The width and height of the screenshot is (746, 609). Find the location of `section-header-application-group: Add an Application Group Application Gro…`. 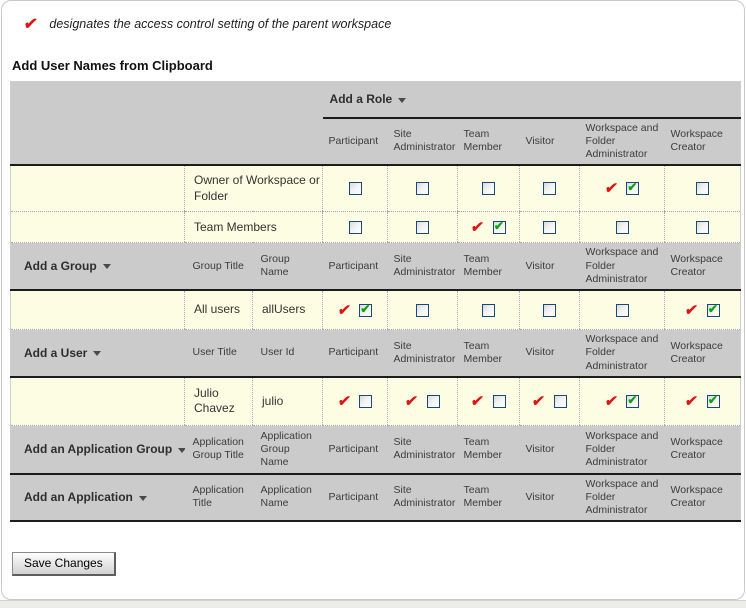

section-header-application-group: Add an Application Group Application Gro… is located at coordinates (375, 450).